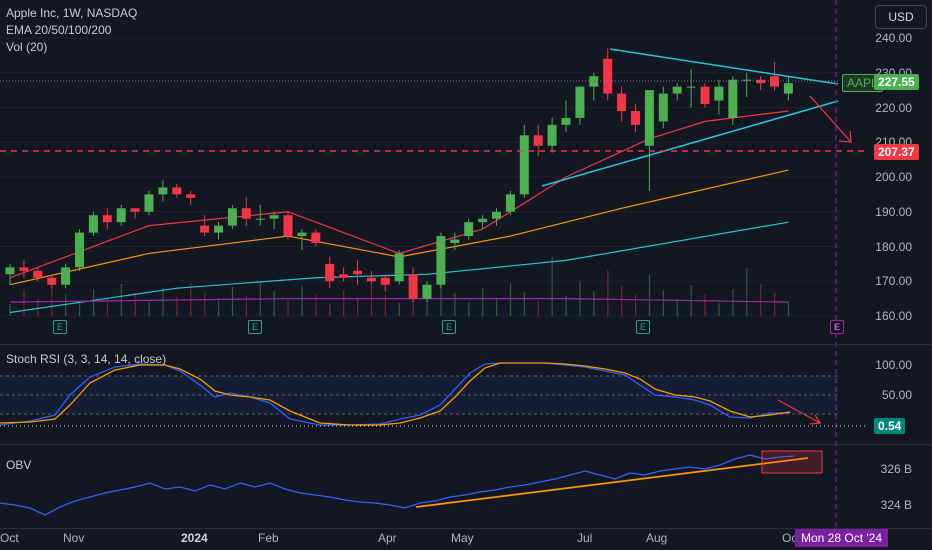  What do you see at coordinates (395, 394) in the screenshot?
I see `stoch-d-line` at bounding box center [395, 394].